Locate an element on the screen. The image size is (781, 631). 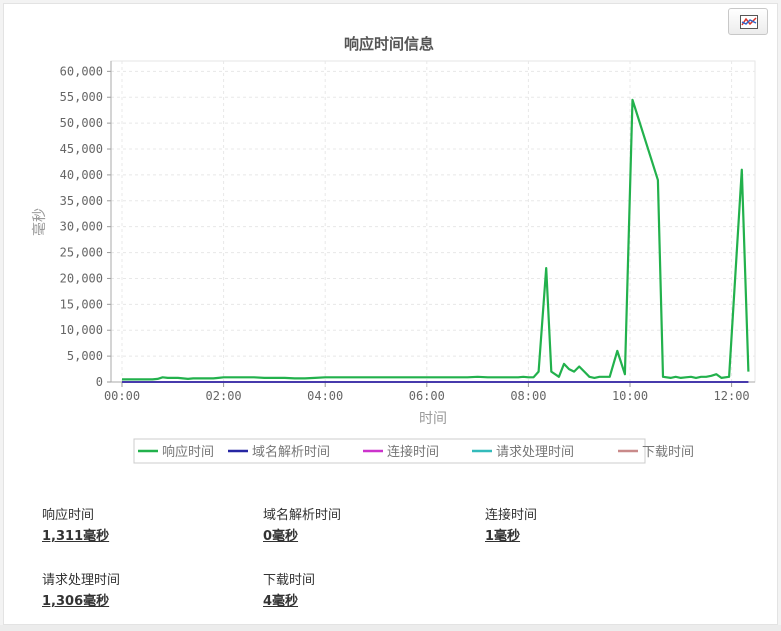
y-tick-label: 5,000 is located at coordinates (85, 356).